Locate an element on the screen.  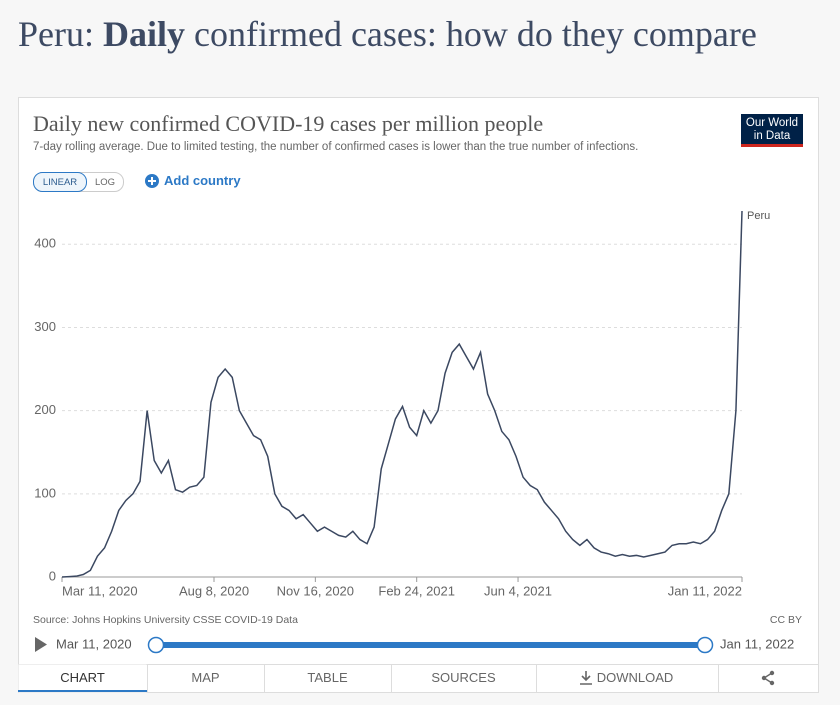
heading-part: confirmed cases: how do they compare is located at coordinates (471, 34).